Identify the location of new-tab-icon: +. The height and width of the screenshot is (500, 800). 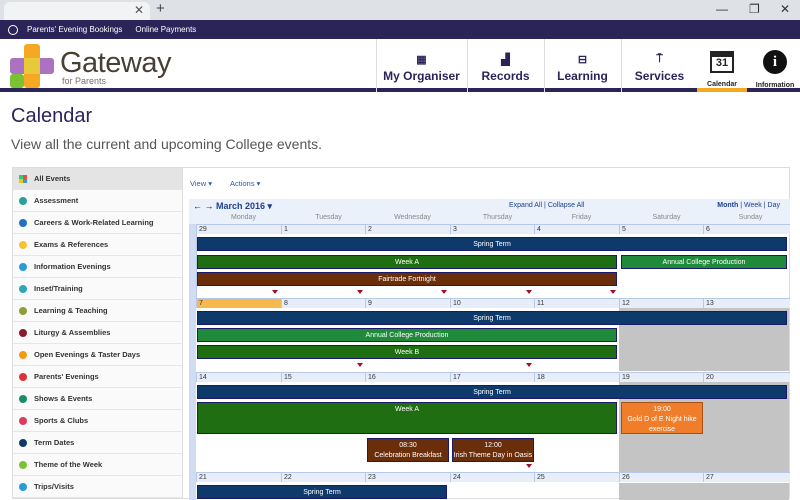
(160, 8).